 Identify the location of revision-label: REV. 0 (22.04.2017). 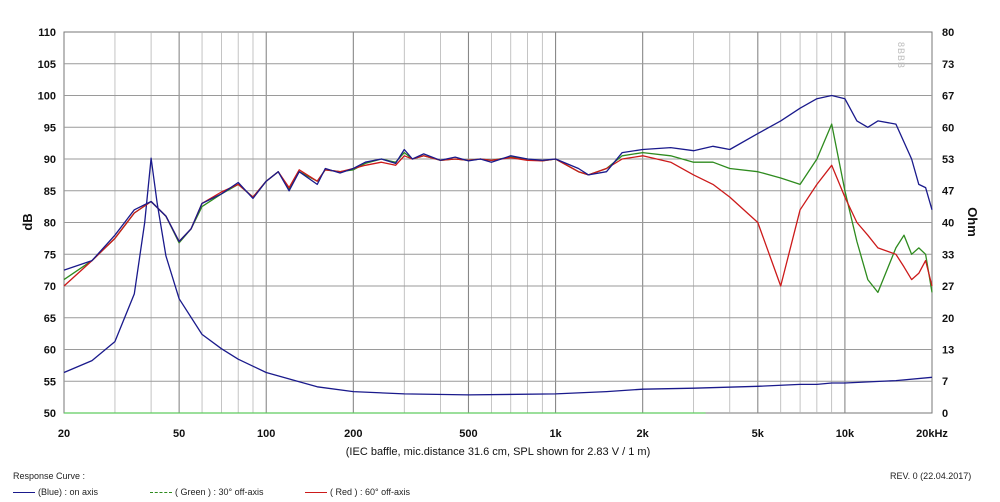
(931, 476).